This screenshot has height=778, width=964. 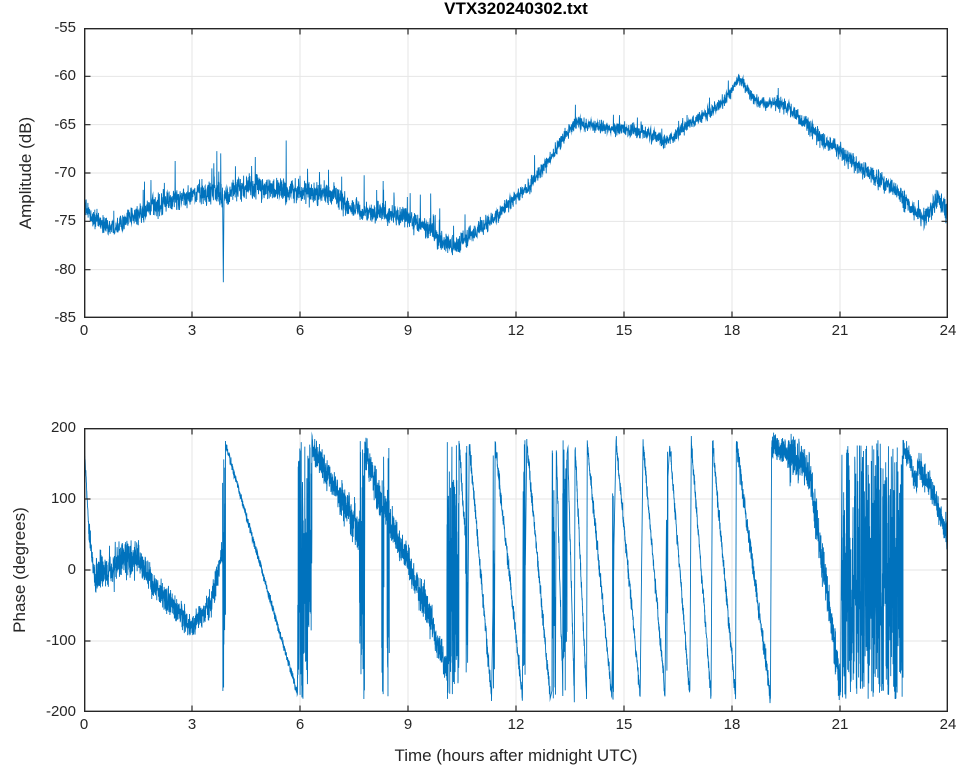 I want to click on y-tick-label: -75, so click(x=65, y=221).